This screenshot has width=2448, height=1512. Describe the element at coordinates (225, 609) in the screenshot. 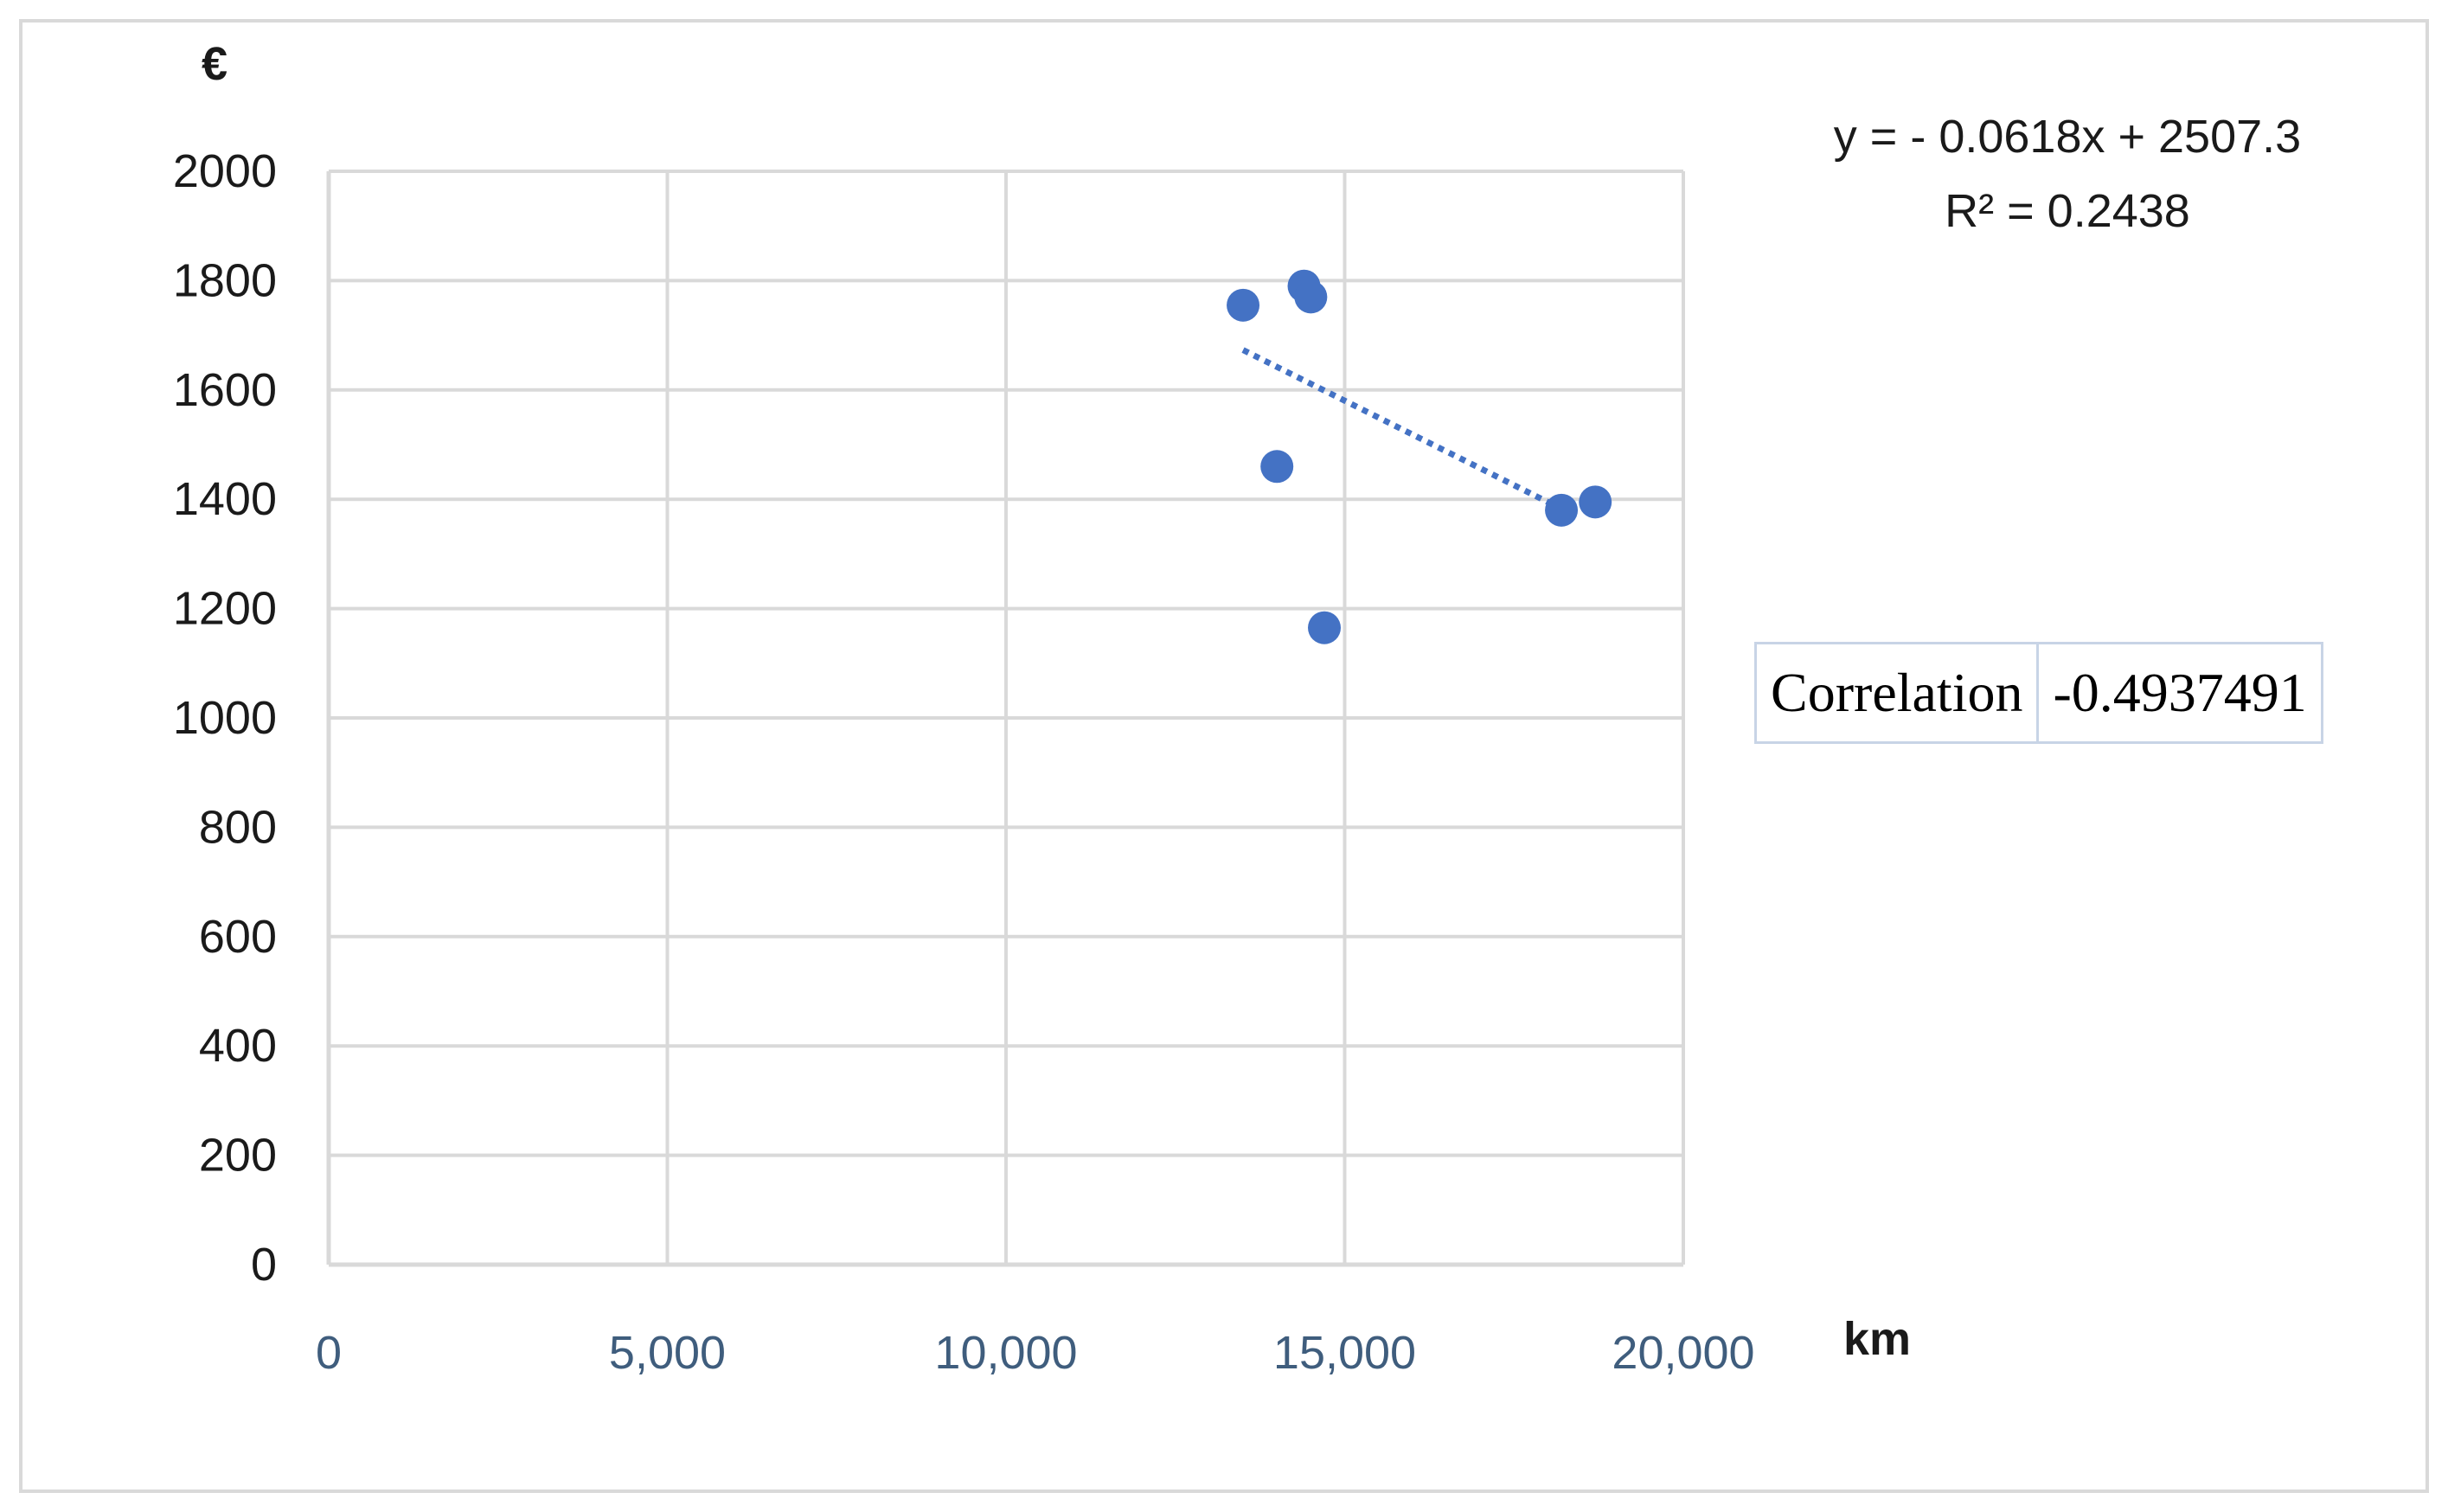

I see `y-tick-label: 1200` at that location.